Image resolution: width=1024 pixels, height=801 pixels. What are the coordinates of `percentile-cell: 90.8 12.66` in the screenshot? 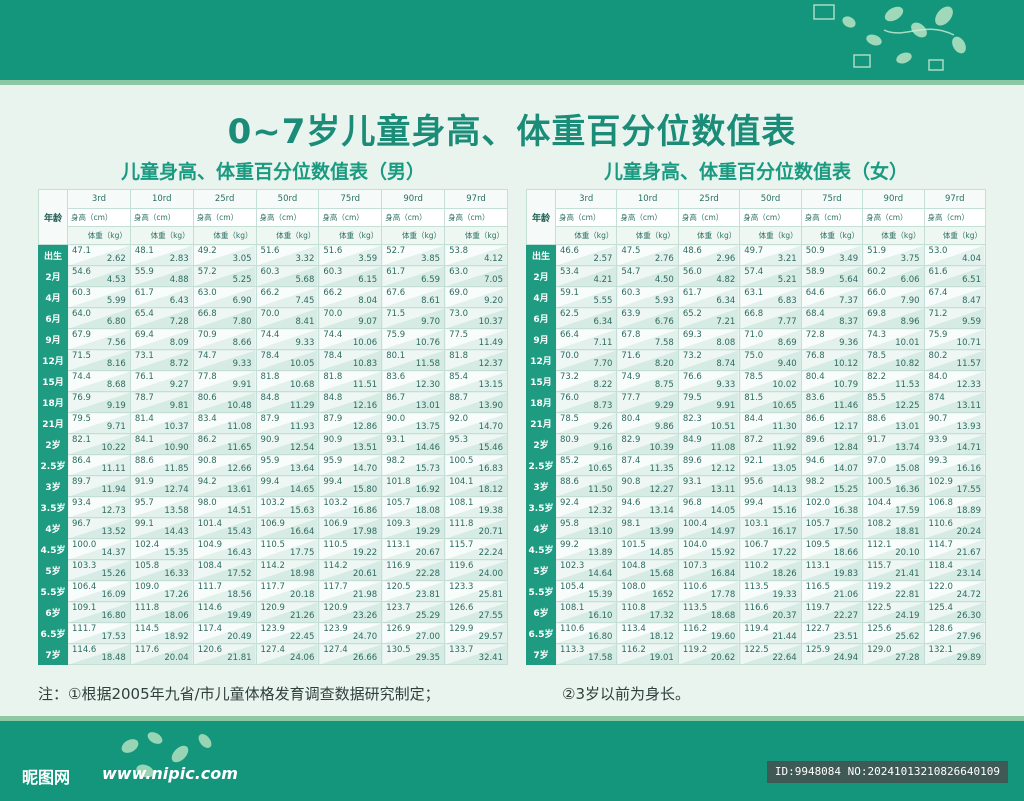 It's located at (224, 465).